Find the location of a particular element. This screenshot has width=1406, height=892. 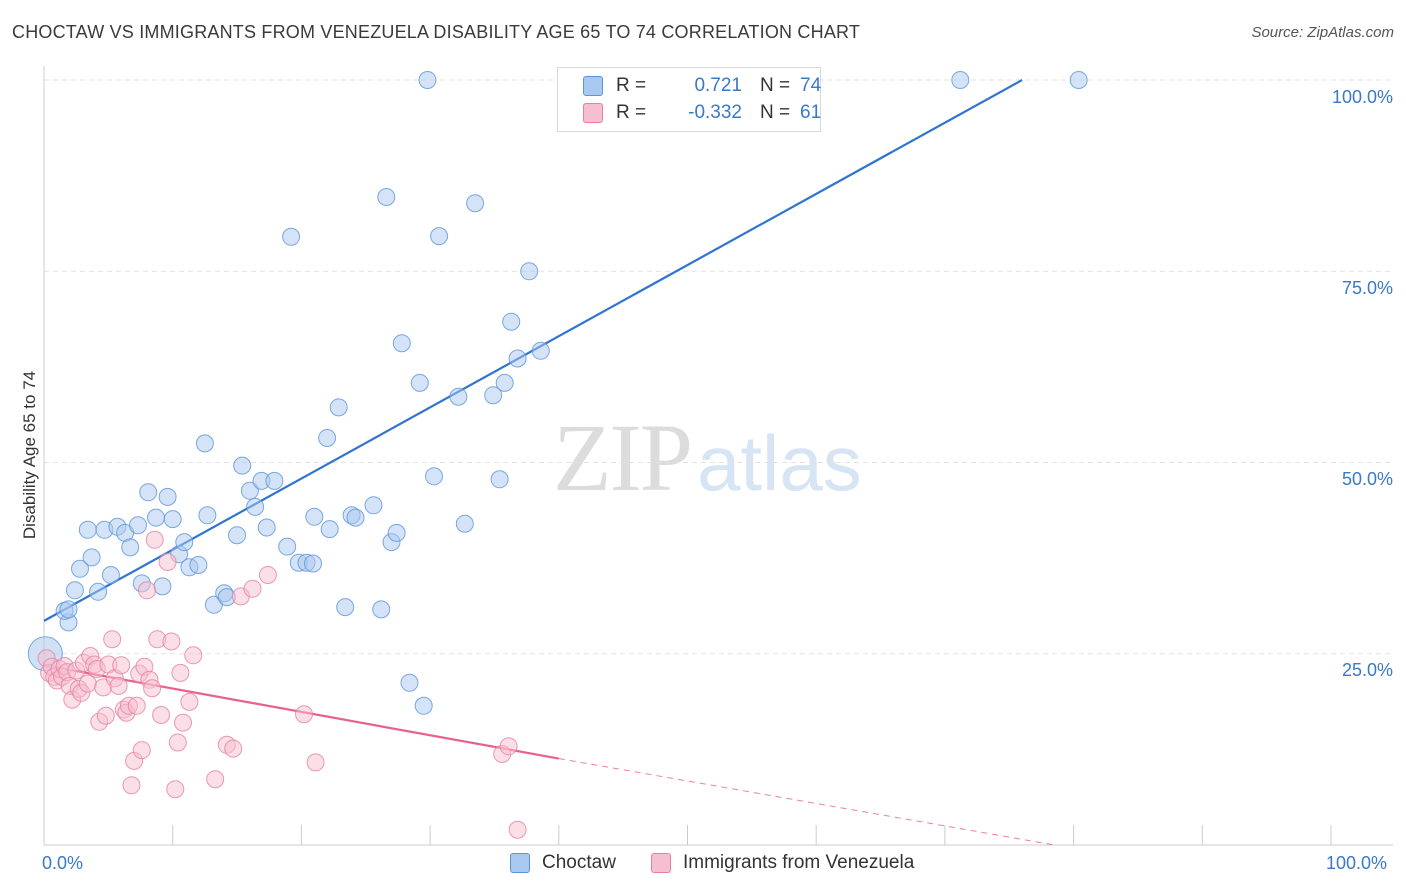

y-axis-title: Disability Age 65 to 74 is located at coordinates (29, 455).